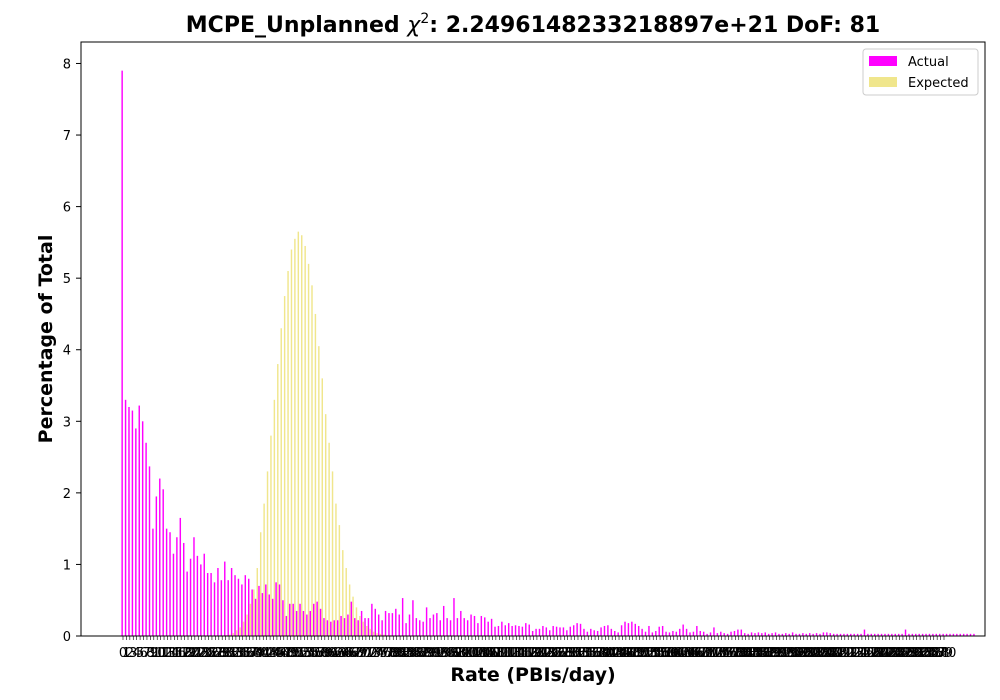 Image resolution: width=1000 pixels, height=700 pixels. I want to click on x-tick-label-203: 203, so click(817, 653).